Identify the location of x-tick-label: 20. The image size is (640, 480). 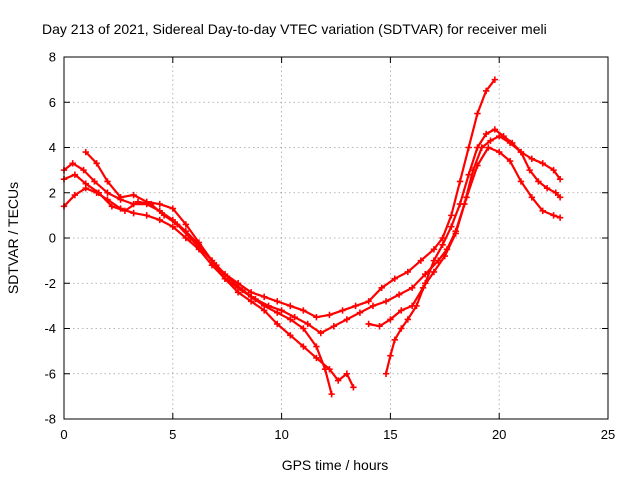
(499, 434).